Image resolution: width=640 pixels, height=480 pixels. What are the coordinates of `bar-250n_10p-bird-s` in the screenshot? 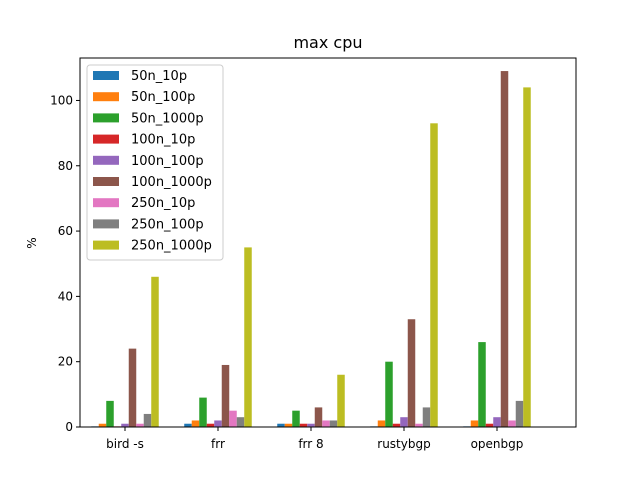 It's located at (140, 425).